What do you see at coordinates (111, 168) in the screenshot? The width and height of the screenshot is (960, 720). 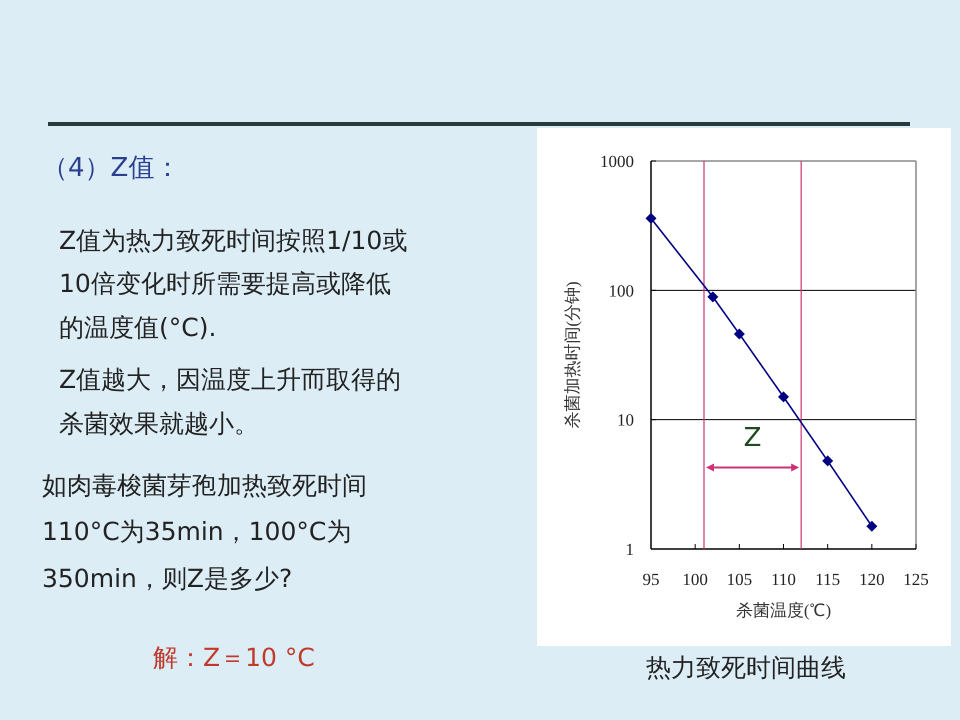 I see `text: （4）Z值：` at bounding box center [111, 168].